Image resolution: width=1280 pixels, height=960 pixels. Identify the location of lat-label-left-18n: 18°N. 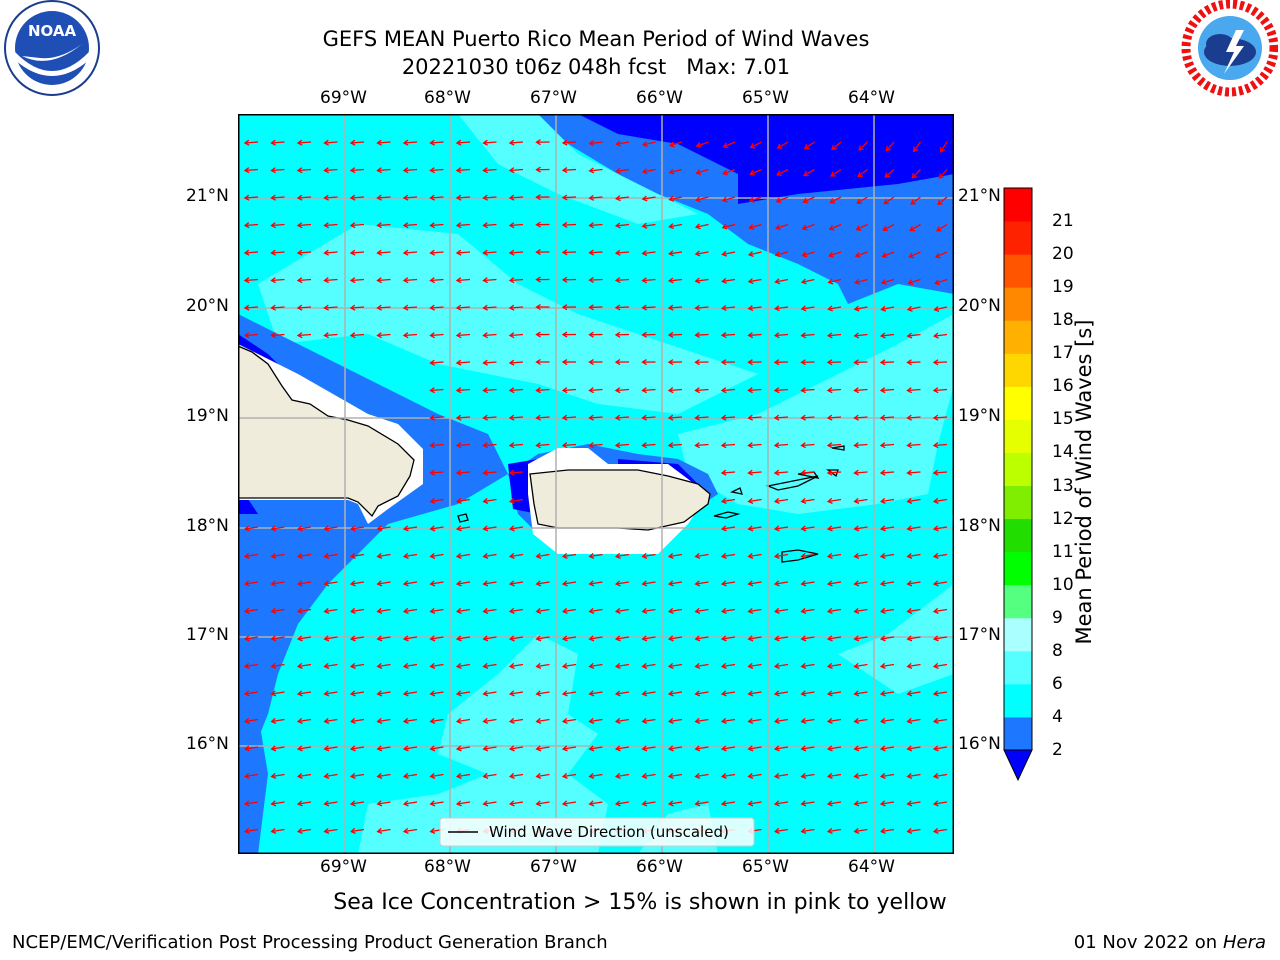
(207, 526).